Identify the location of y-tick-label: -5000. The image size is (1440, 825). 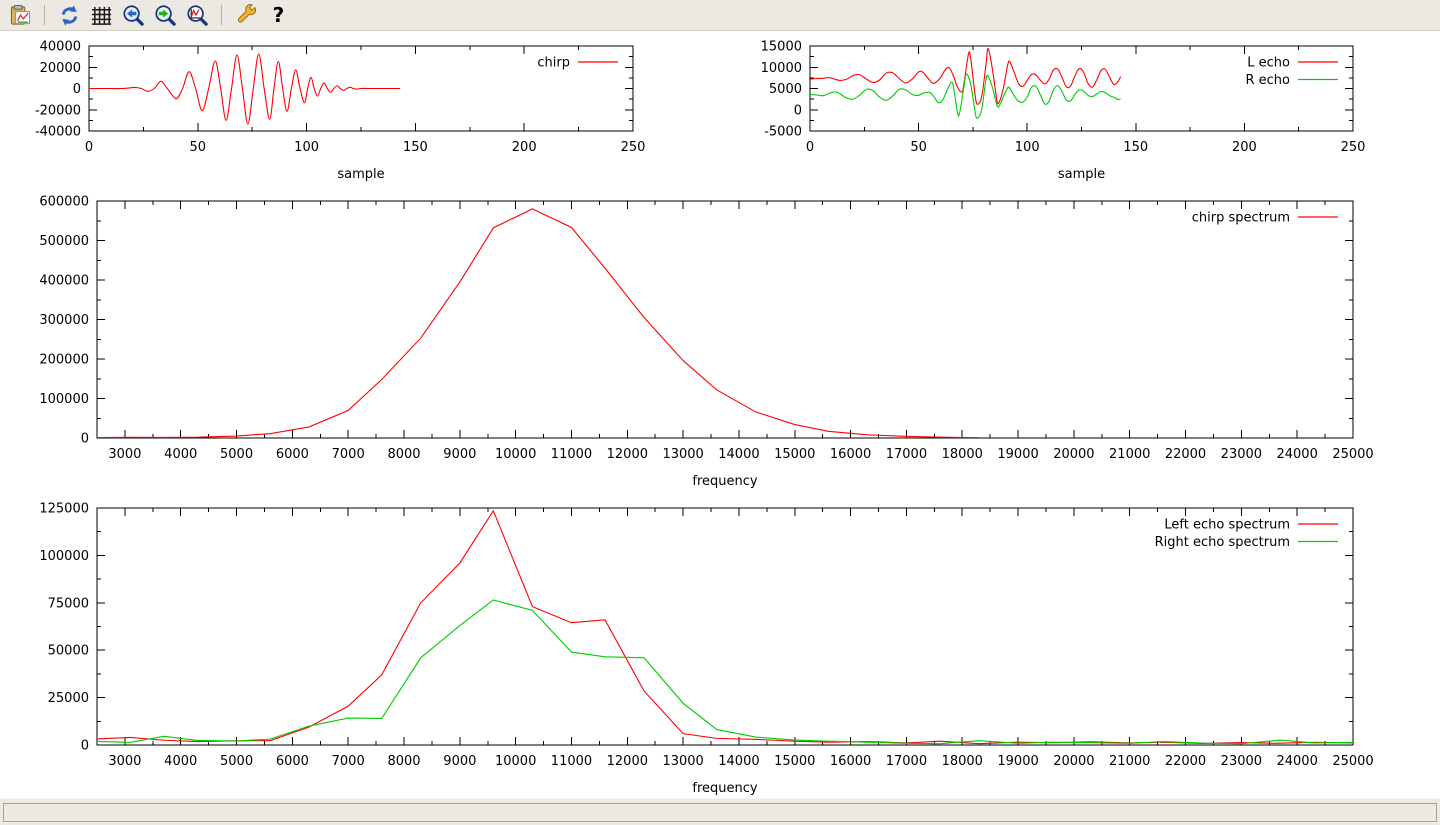
(783, 132).